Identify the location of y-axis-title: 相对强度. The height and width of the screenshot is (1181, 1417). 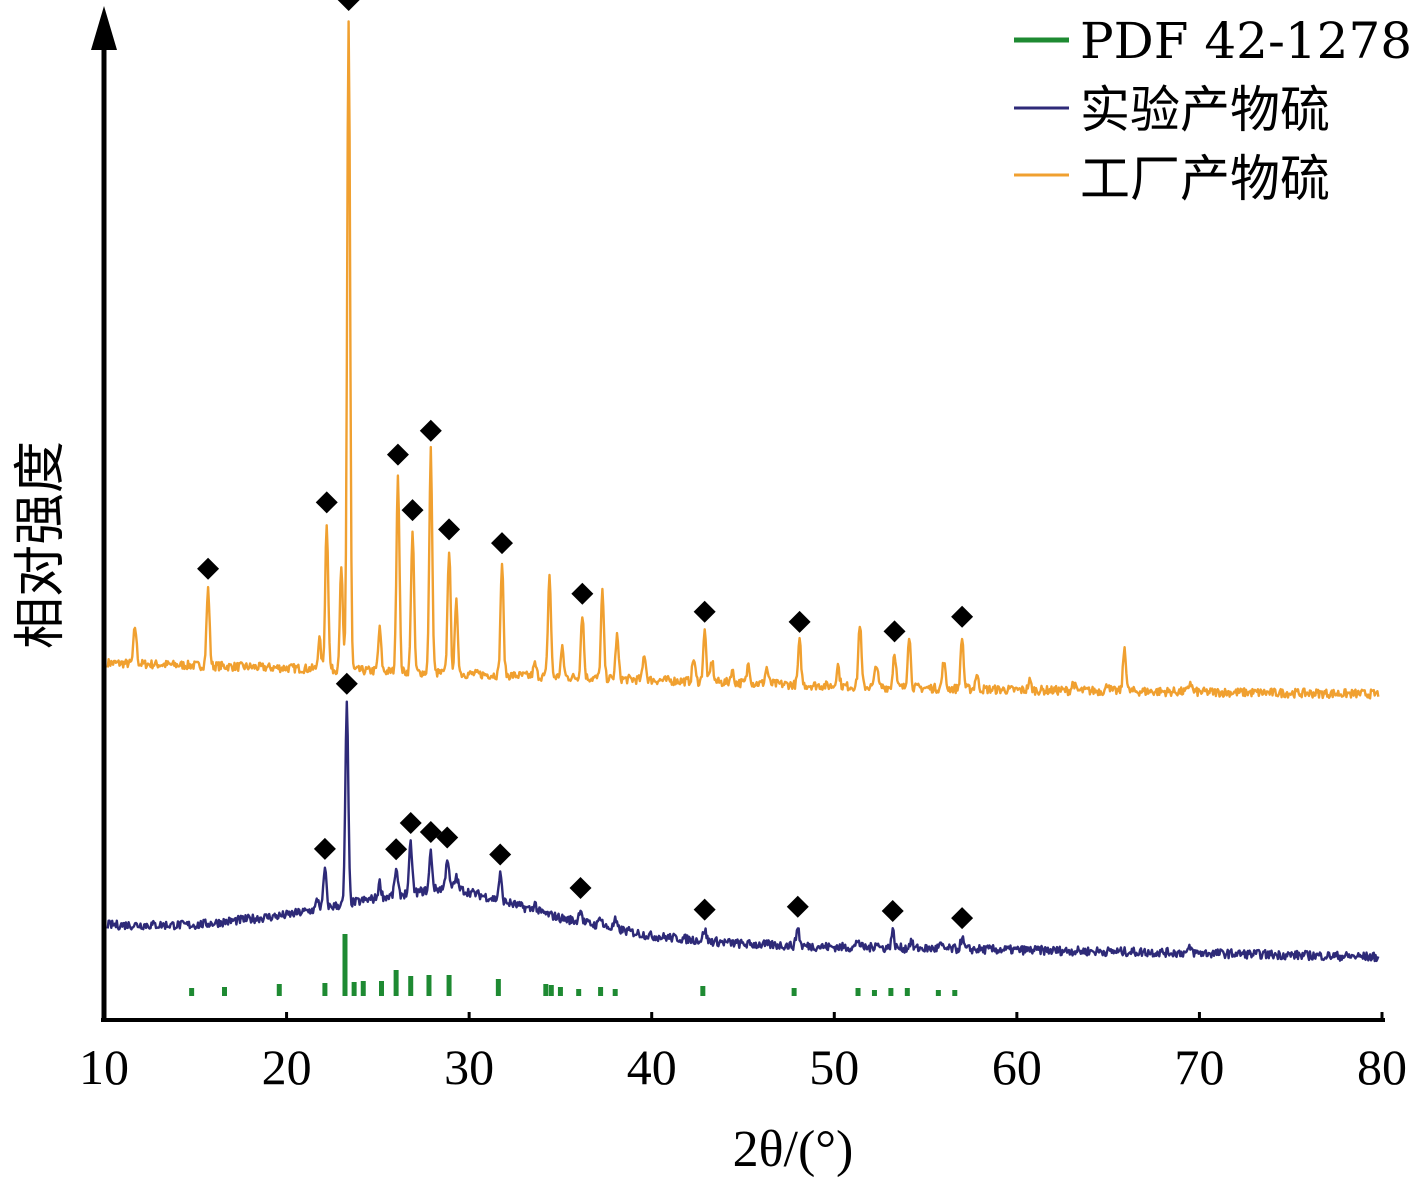
(41, 545).